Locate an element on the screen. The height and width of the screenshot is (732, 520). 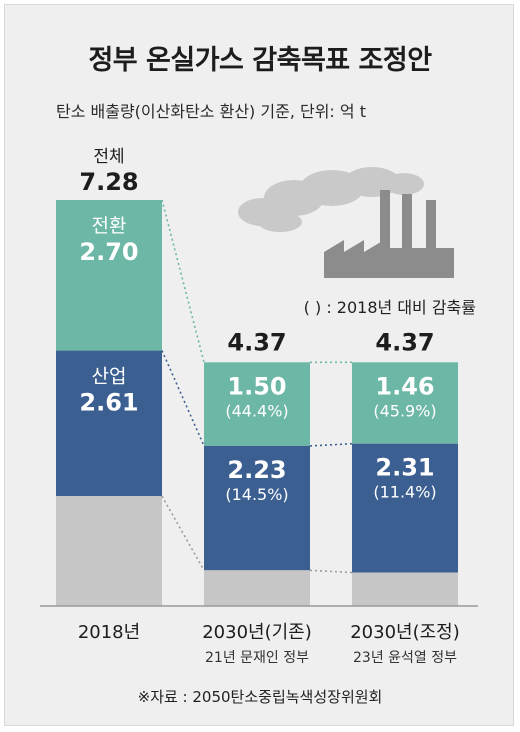
x-tick-label-2: 2030년(조정) is located at coordinates (405, 632).